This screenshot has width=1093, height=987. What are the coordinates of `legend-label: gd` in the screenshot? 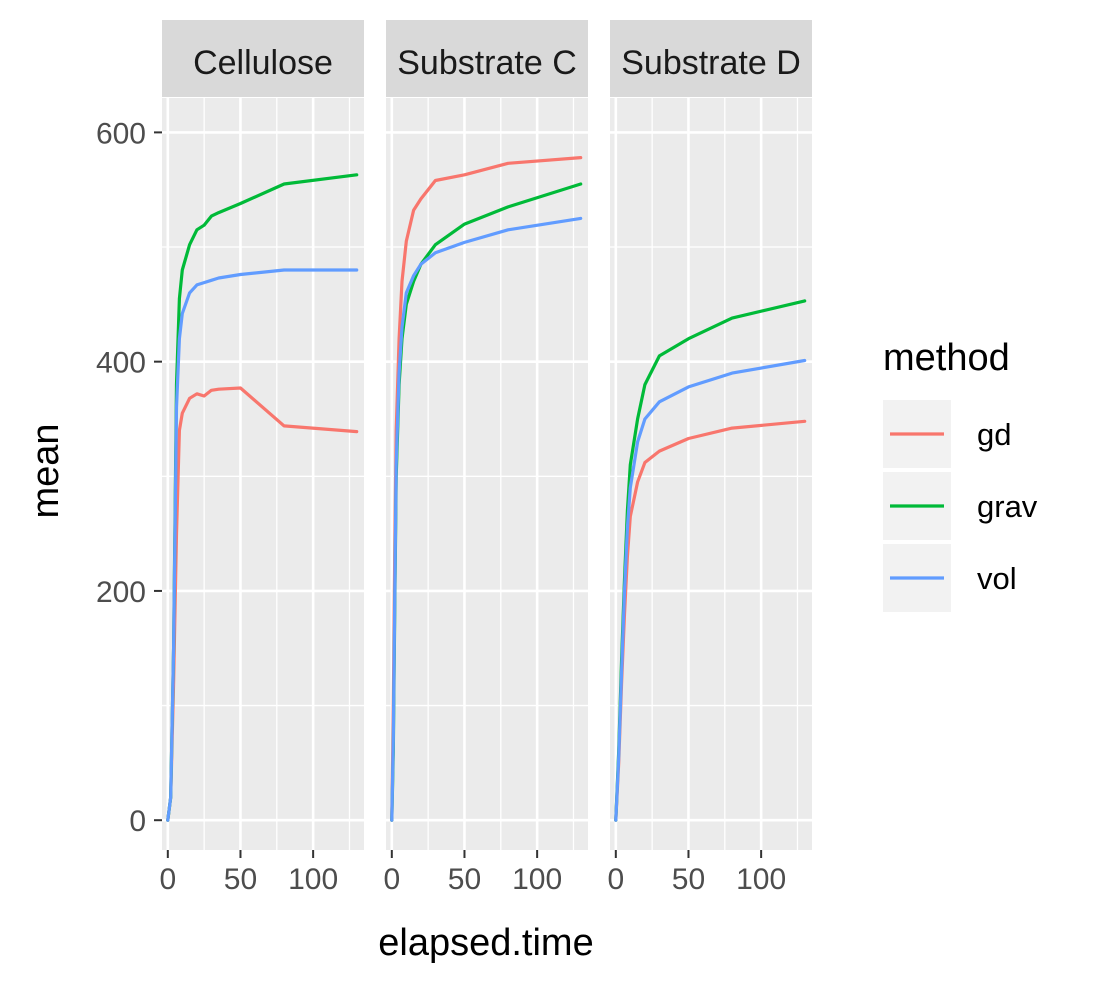 It's located at (994, 434).